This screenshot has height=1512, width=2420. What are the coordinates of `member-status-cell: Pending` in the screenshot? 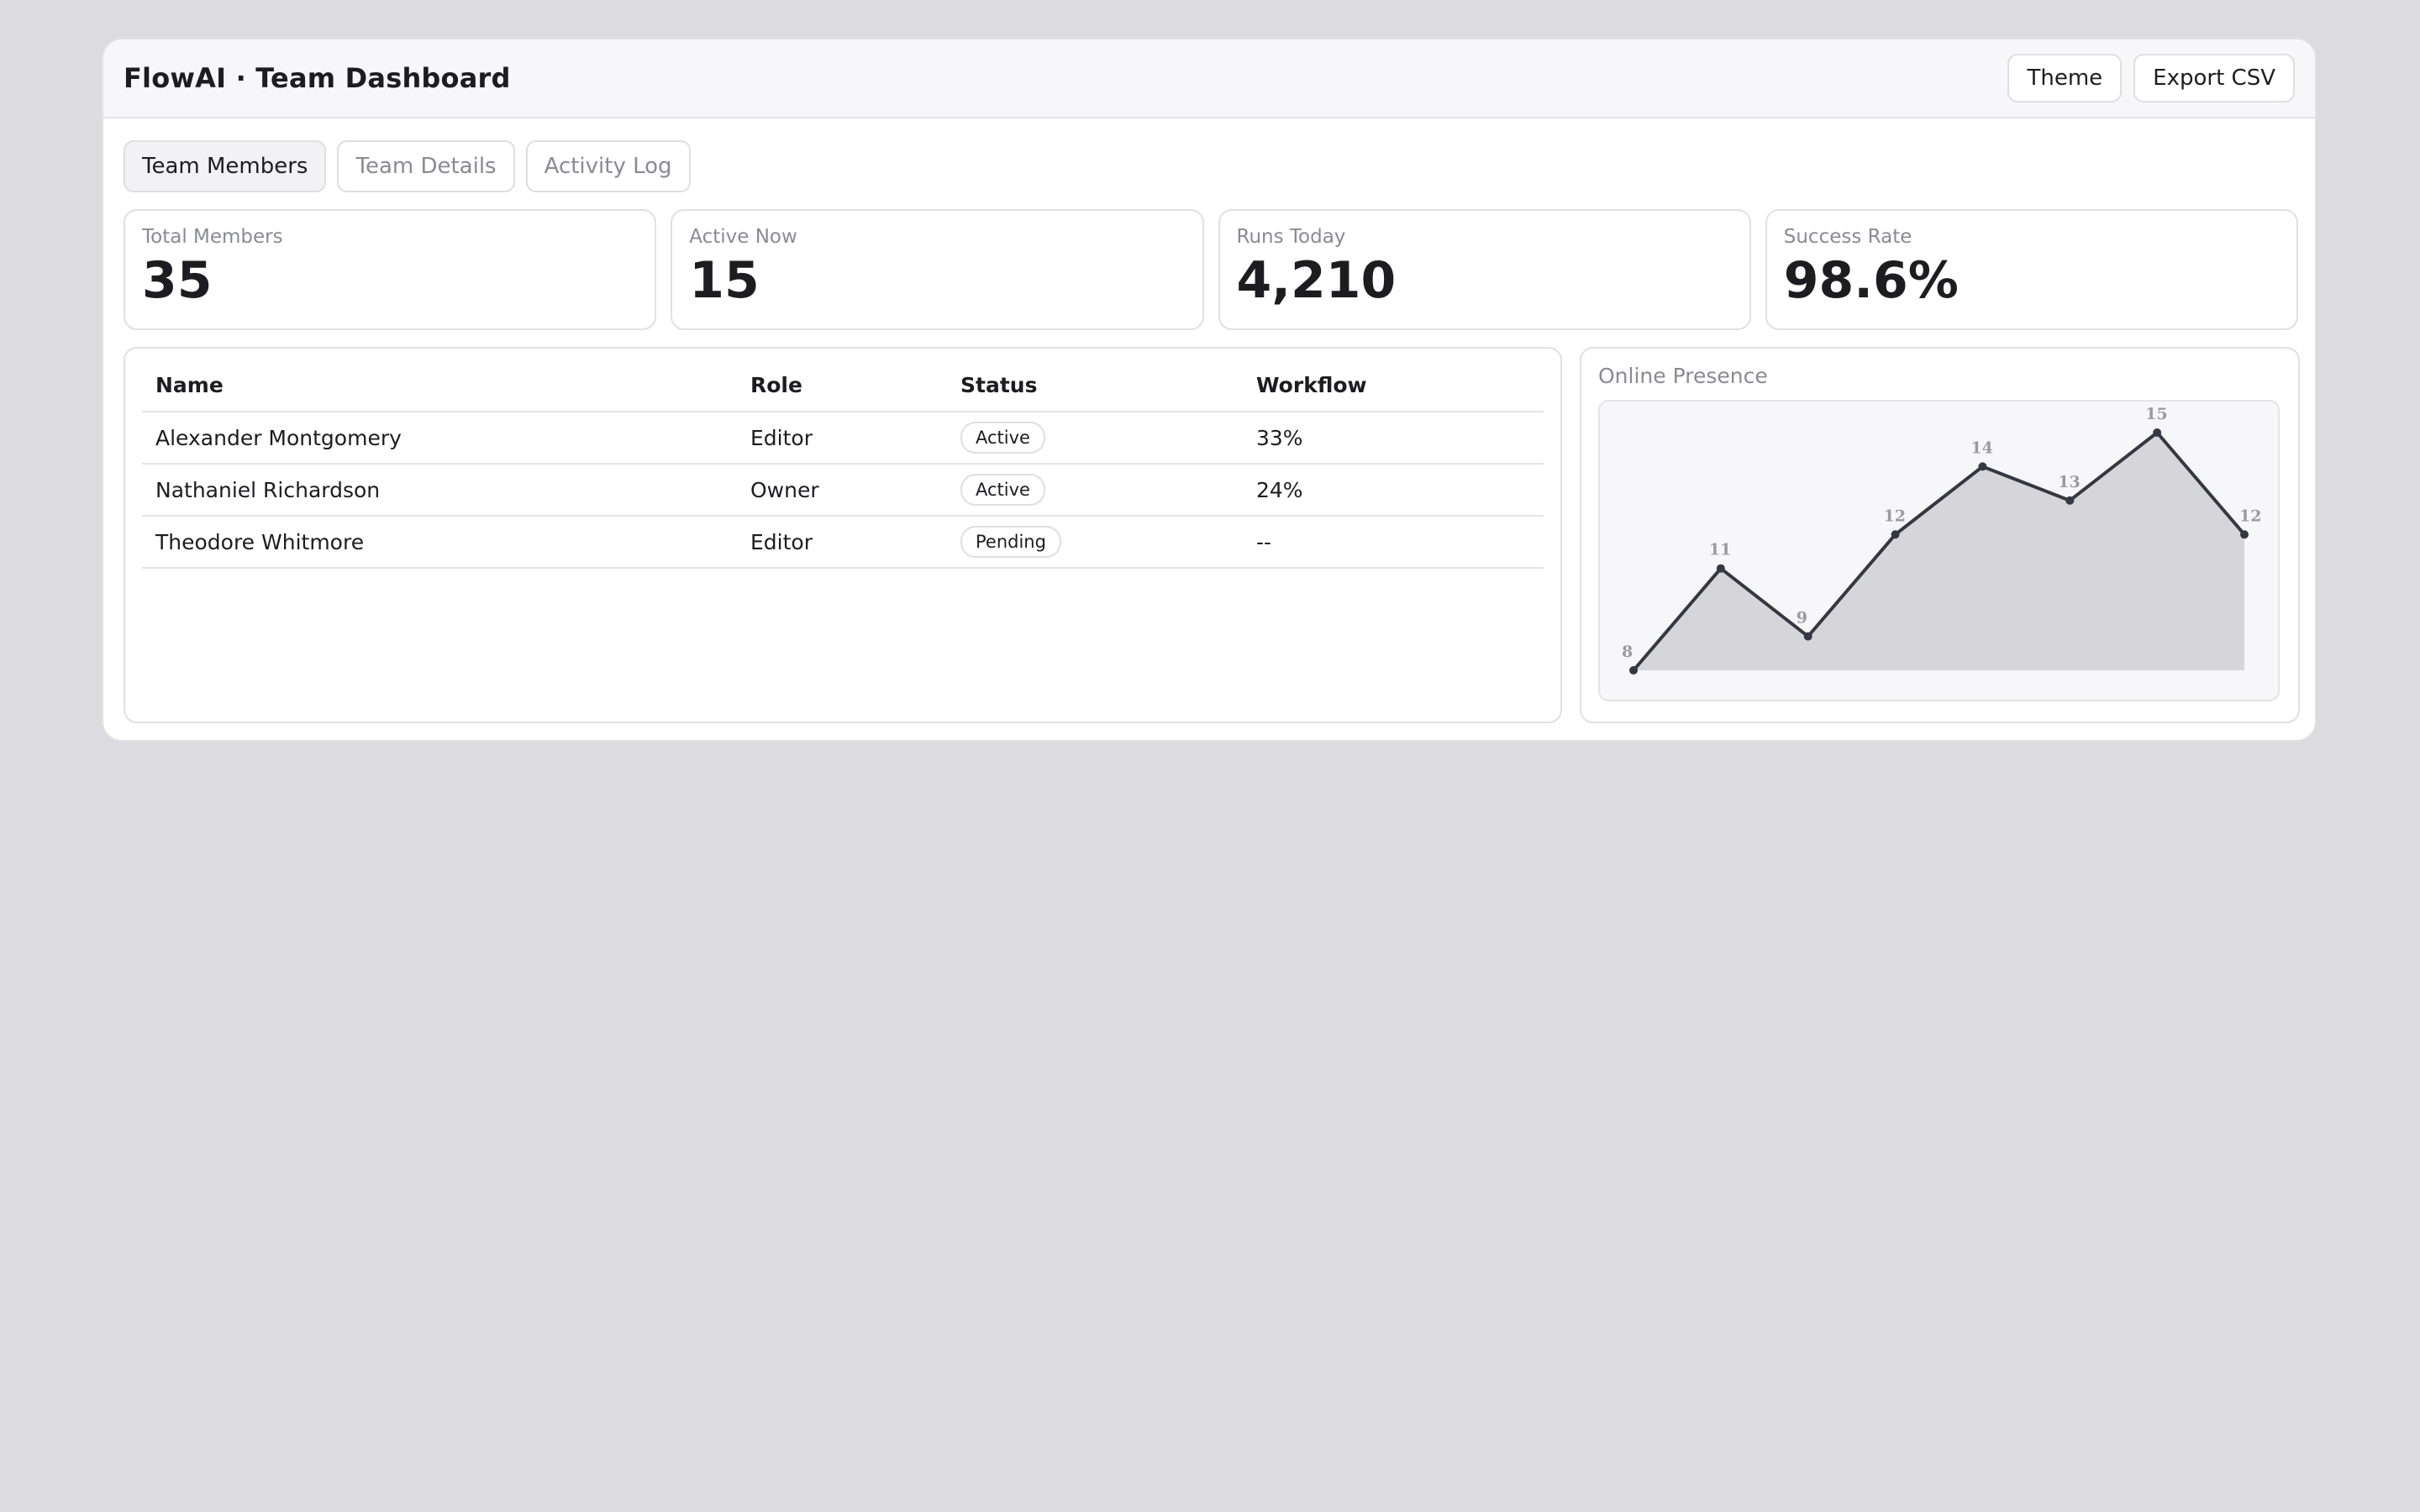 It's located at (1095, 542).